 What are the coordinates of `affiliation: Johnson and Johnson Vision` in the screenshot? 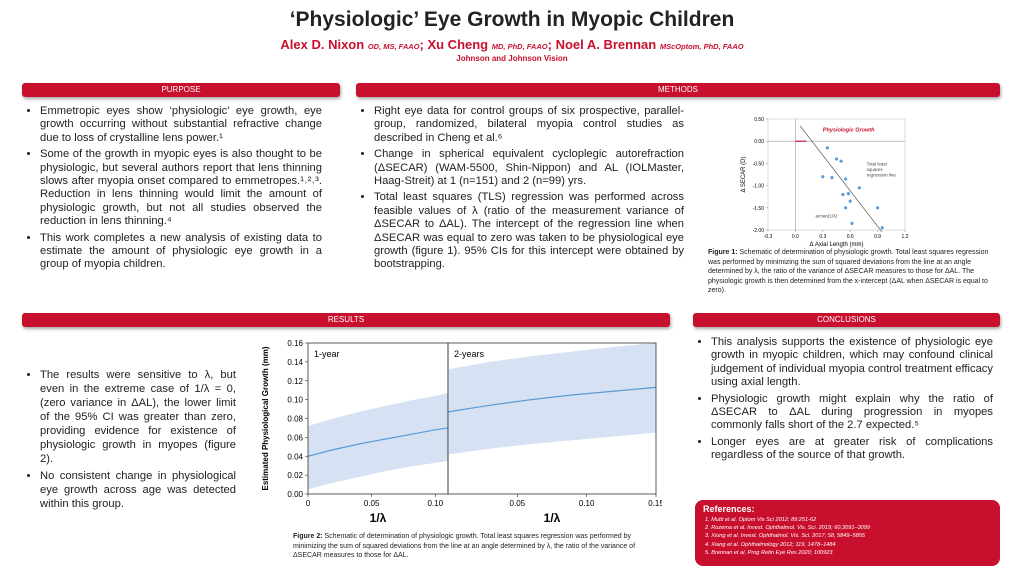 It's located at (512, 58).